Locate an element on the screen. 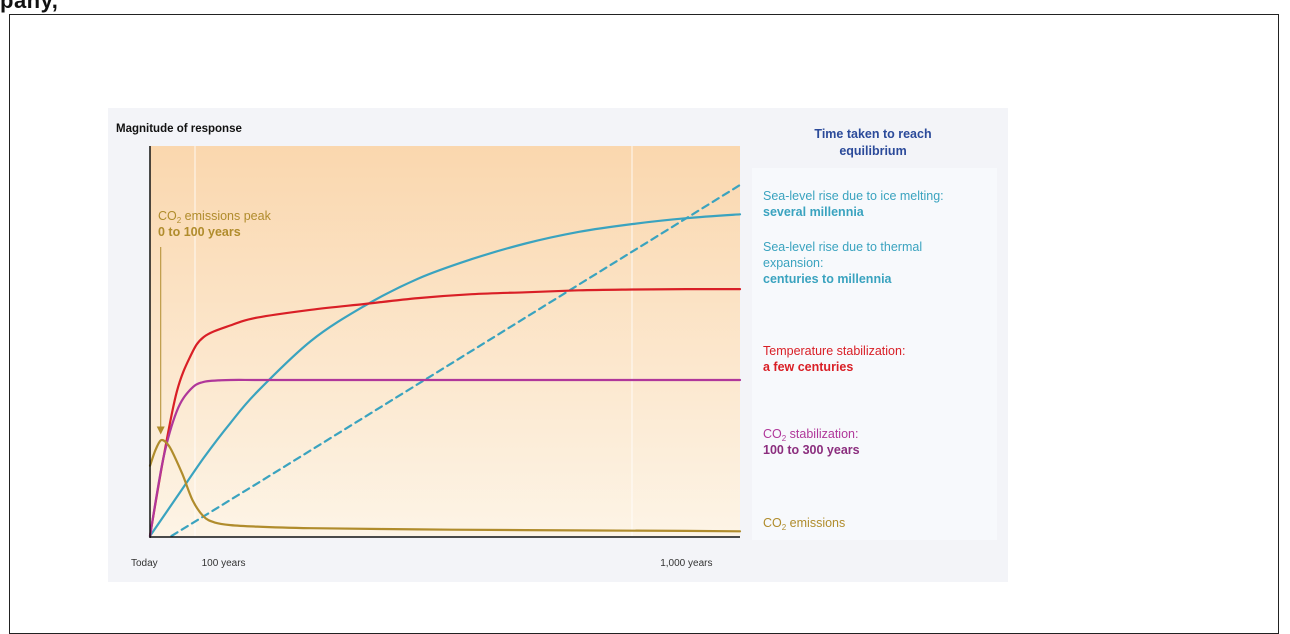  annotation-co2-stabilization: CO2 stabilization: 100 to 300 years is located at coordinates (811, 442).